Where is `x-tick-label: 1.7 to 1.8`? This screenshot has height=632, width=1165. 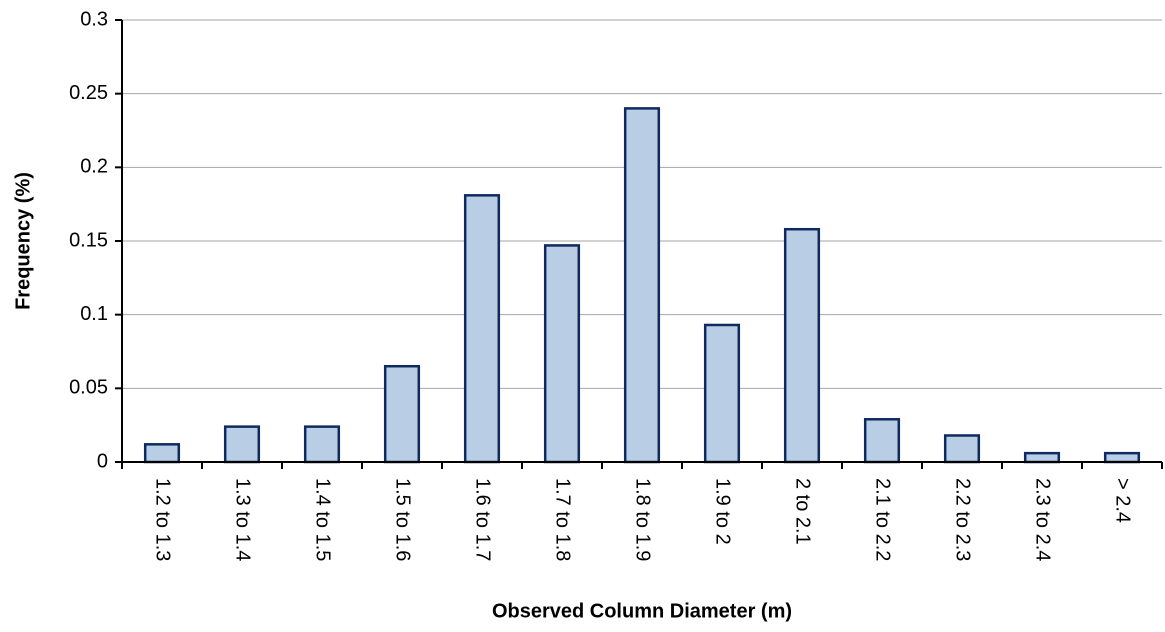
x-tick-label: 1.7 to 1.8 is located at coordinates (563, 519).